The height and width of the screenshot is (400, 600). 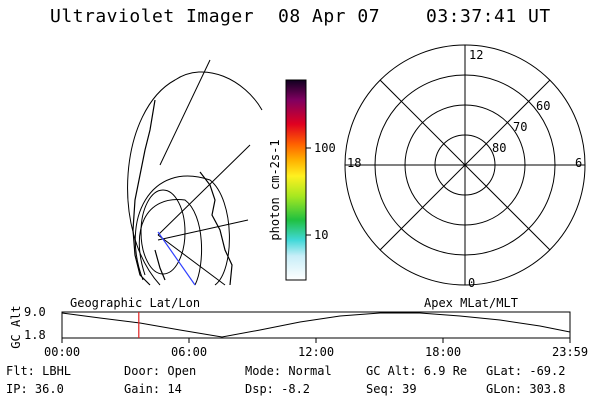 I want to click on time-label: 03:37:41 UT, so click(x=488, y=16).